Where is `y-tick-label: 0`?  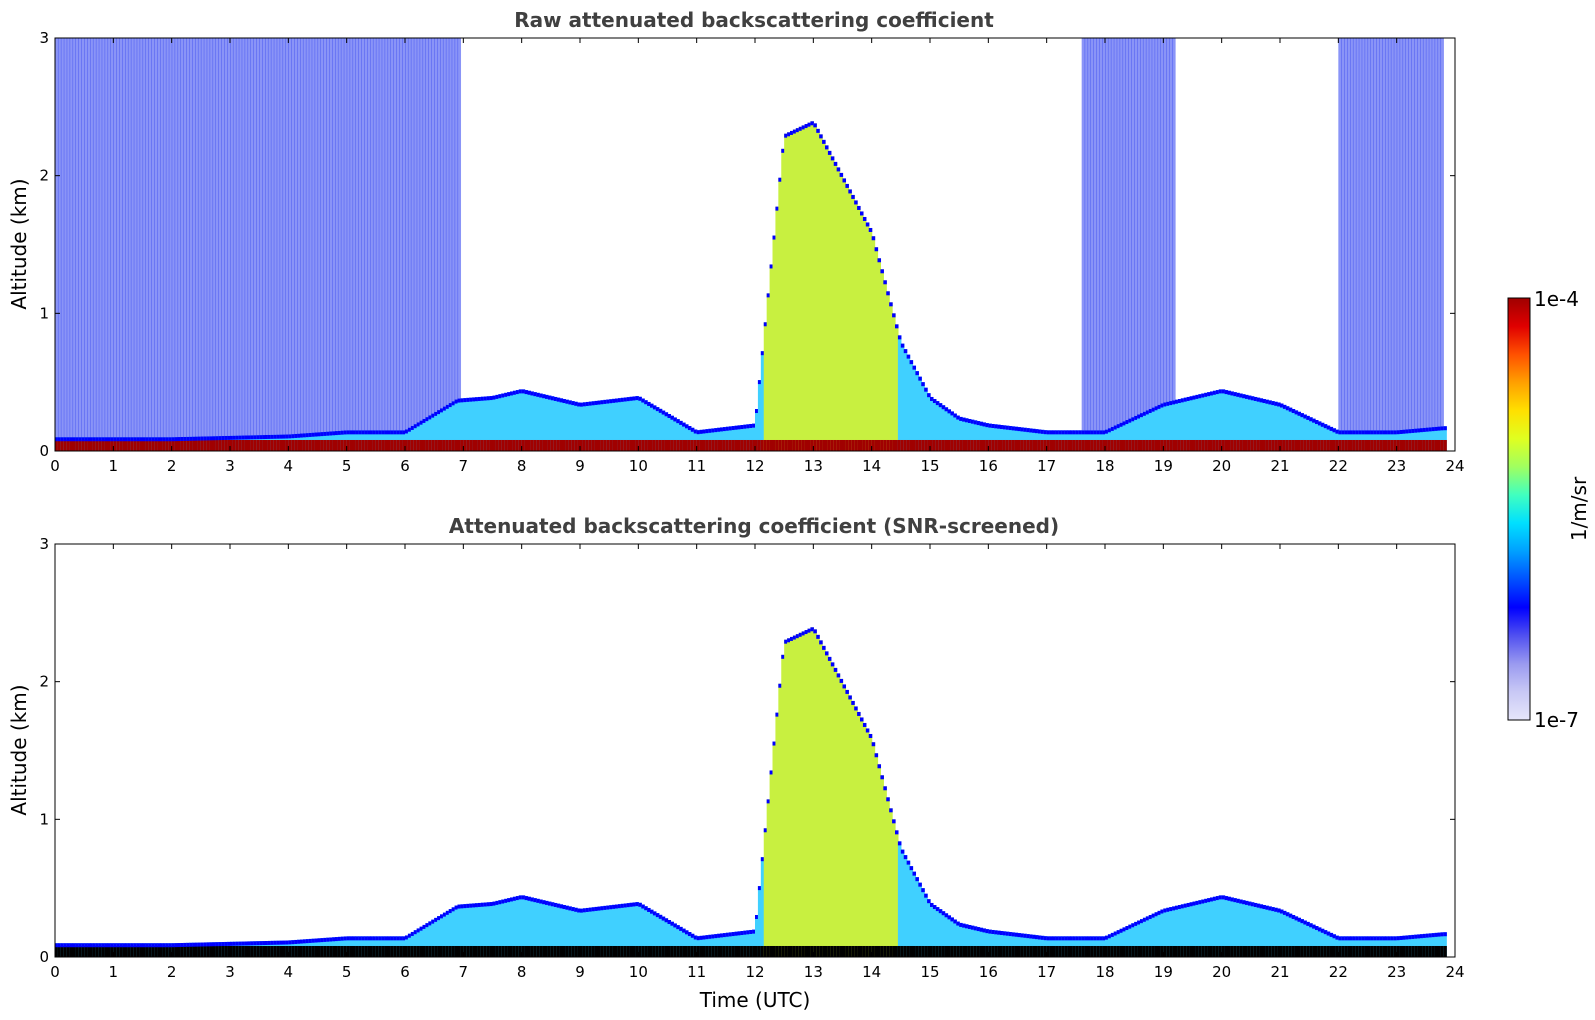 y-tick-label: 0 is located at coordinates (44, 451).